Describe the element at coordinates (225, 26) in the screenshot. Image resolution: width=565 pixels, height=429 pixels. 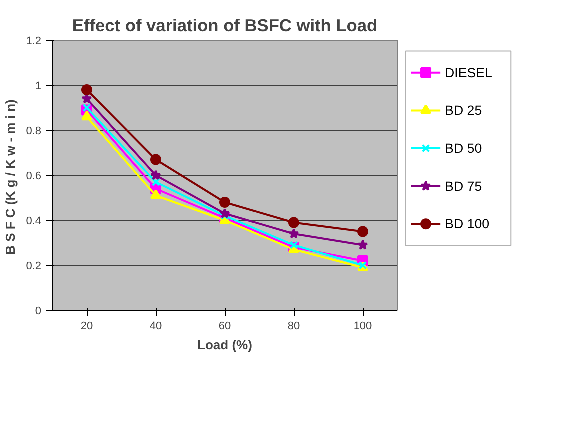
I see `chart-title: Effect of variation of BSFC with Load` at that location.